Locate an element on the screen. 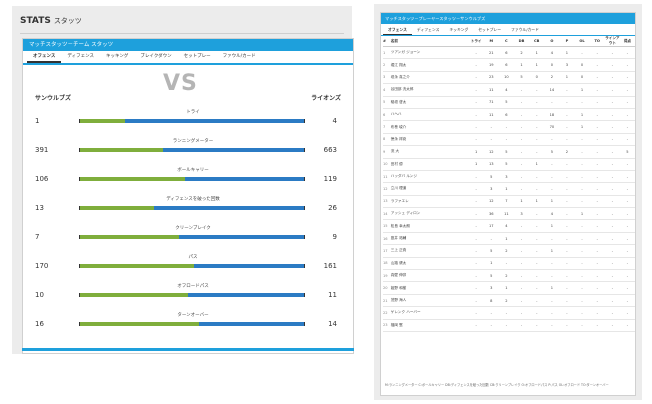 This screenshot has height=404, width=652. player-number: 10 is located at coordinates (387, 164).